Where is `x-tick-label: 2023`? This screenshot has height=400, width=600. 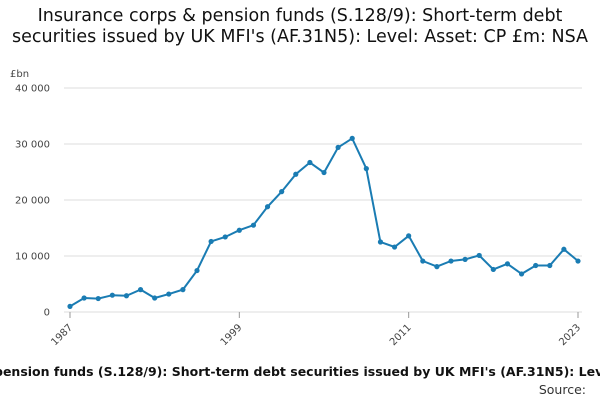 x-tick-label: 2023 is located at coordinates (570, 335).